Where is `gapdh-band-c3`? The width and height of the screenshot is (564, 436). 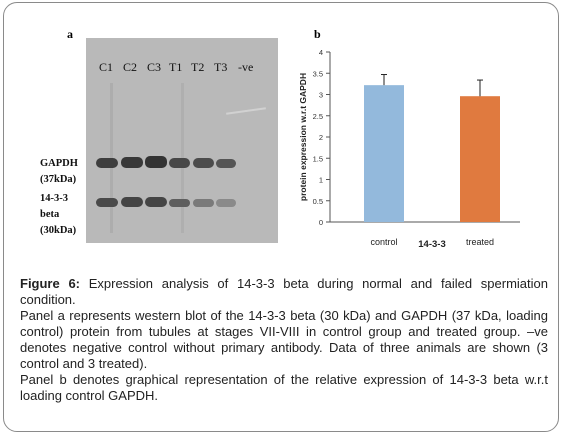
gapdh-band-c3 is located at coordinates (156, 162).